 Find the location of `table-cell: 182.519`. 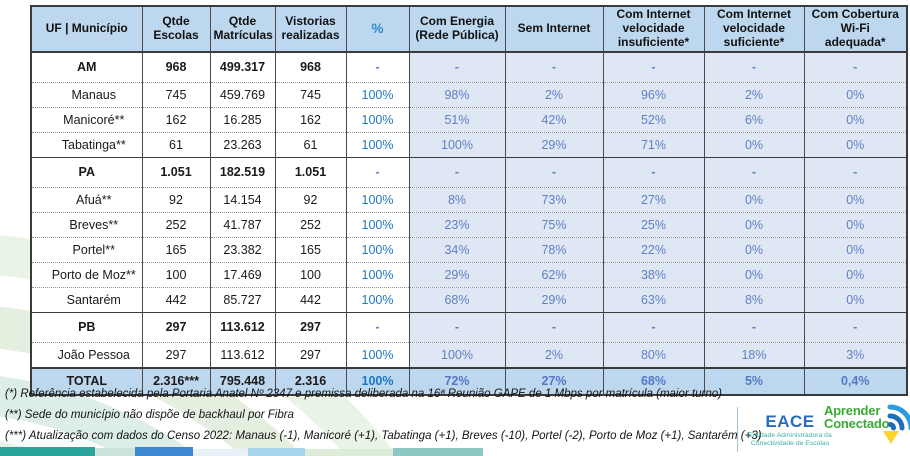

table-cell: 182.519 is located at coordinates (242, 172).